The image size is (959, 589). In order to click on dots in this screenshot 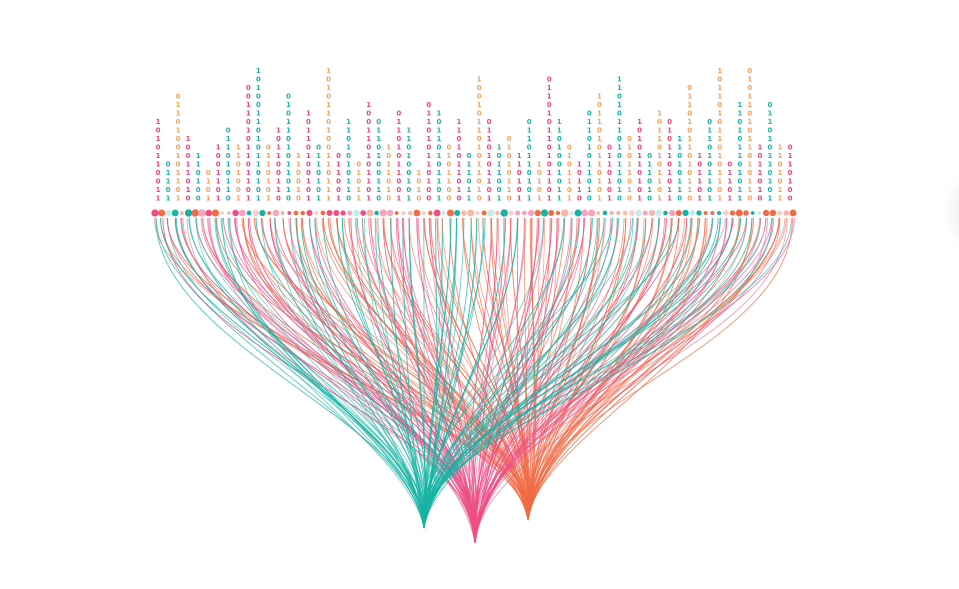, I will do `click(474, 213)`.